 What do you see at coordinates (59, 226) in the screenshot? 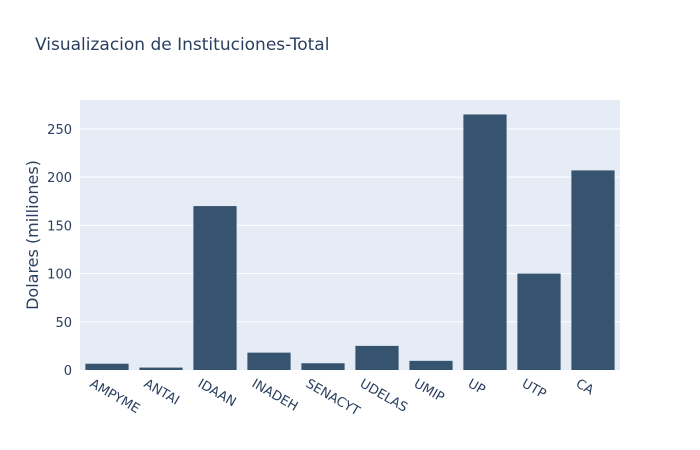
I see `y-tick-label: 150` at bounding box center [59, 226].